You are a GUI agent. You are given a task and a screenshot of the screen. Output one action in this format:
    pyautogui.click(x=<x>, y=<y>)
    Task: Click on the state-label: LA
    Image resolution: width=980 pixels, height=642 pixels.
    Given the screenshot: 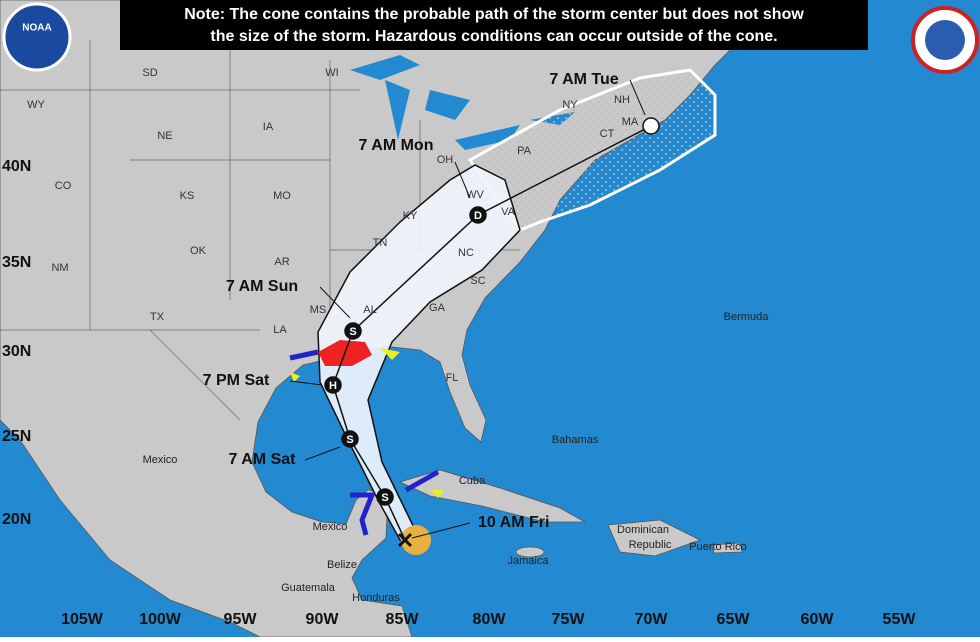 What is the action you would take?
    pyautogui.click(x=280, y=330)
    